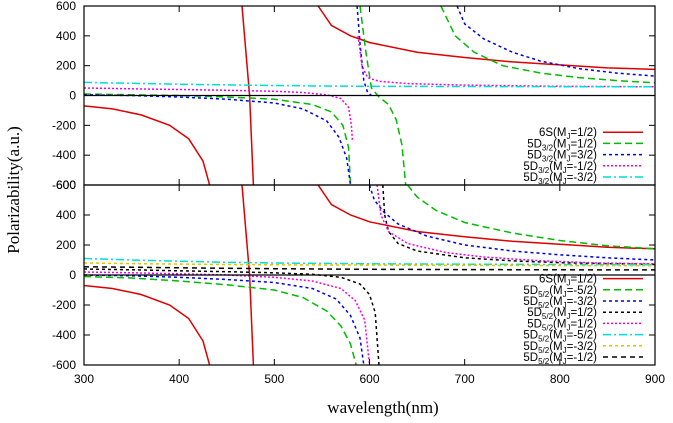  What do you see at coordinates (369, 379) in the screenshot?
I see `x-tick-label: 600` at bounding box center [369, 379].